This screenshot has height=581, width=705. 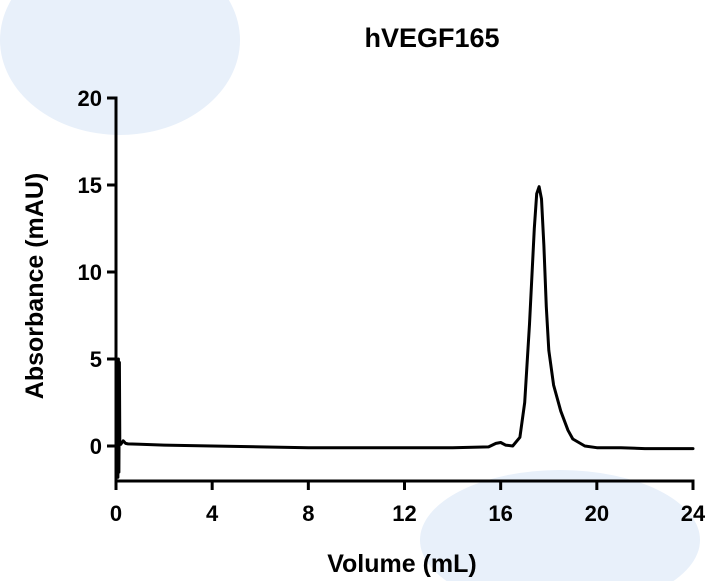 What do you see at coordinates (96, 359) in the screenshot?
I see `y-tick-label: 5` at bounding box center [96, 359].